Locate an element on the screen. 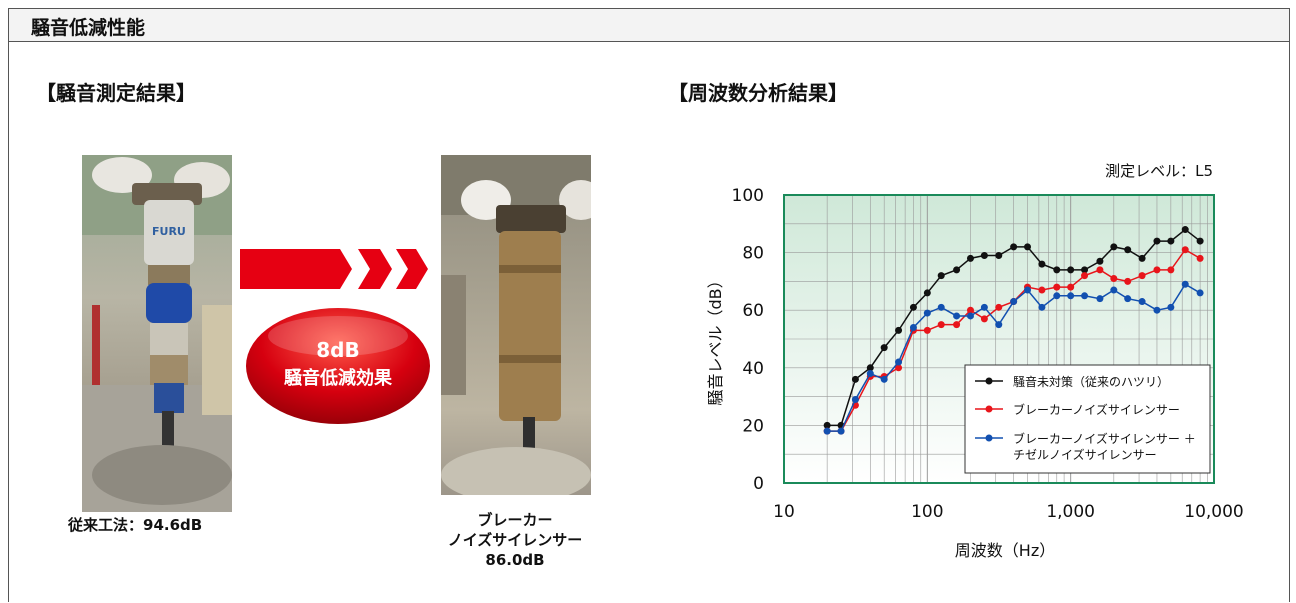 This screenshot has height=603, width=1296. silencer-breaker-illustration is located at coordinates (516, 325).